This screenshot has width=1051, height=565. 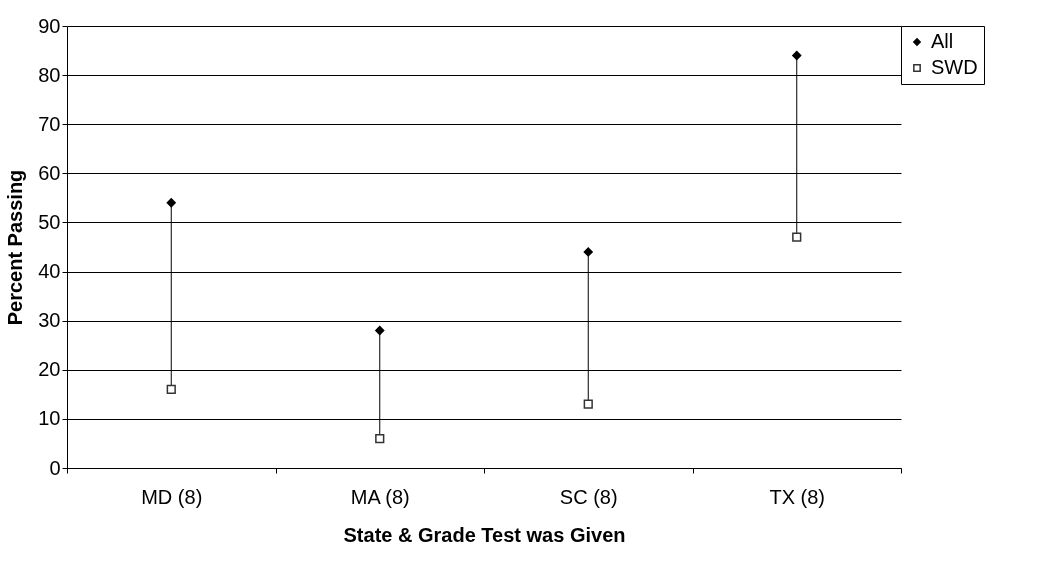 What do you see at coordinates (49, 271) in the screenshot?
I see `y-tick-label: 40` at bounding box center [49, 271].